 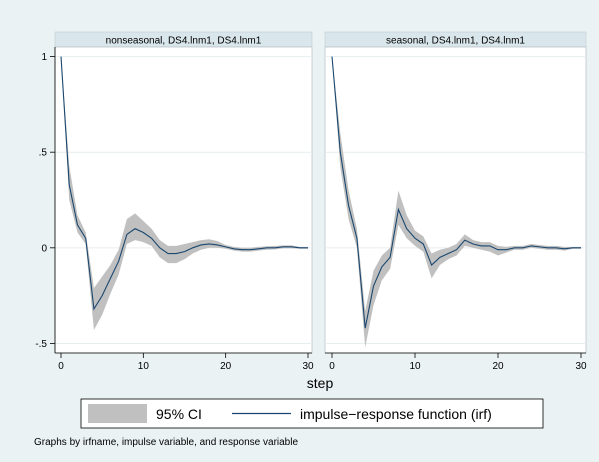 What do you see at coordinates (44, 57) in the screenshot?
I see `y-tick-label: 1` at bounding box center [44, 57].